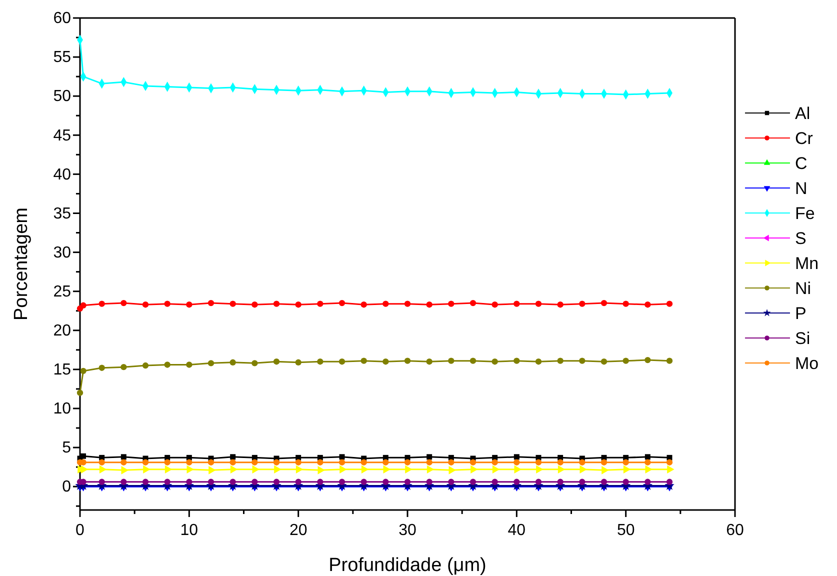 The width and height of the screenshot is (837, 576). Describe the element at coordinates (802, 113) in the screenshot. I see `legend-label: Al` at that location.